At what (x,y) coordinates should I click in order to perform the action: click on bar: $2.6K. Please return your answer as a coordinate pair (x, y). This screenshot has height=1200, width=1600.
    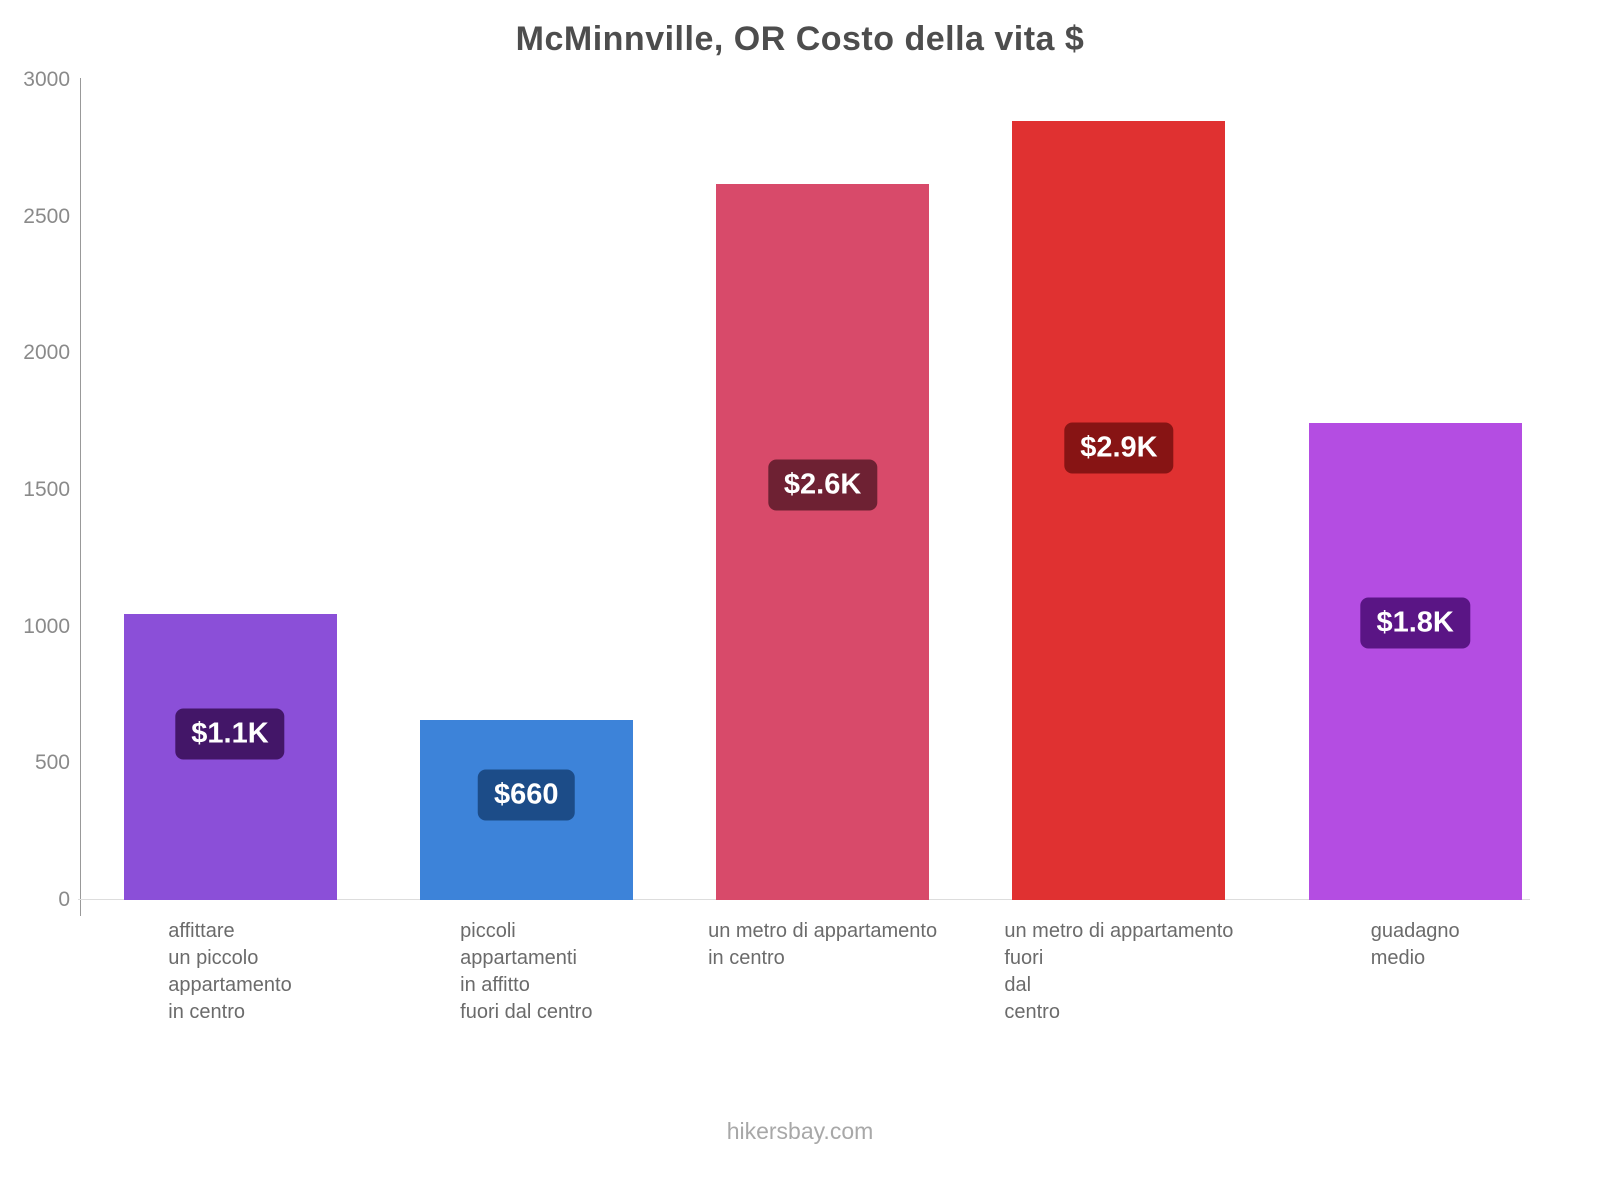
    Looking at the image, I should click on (823, 541).